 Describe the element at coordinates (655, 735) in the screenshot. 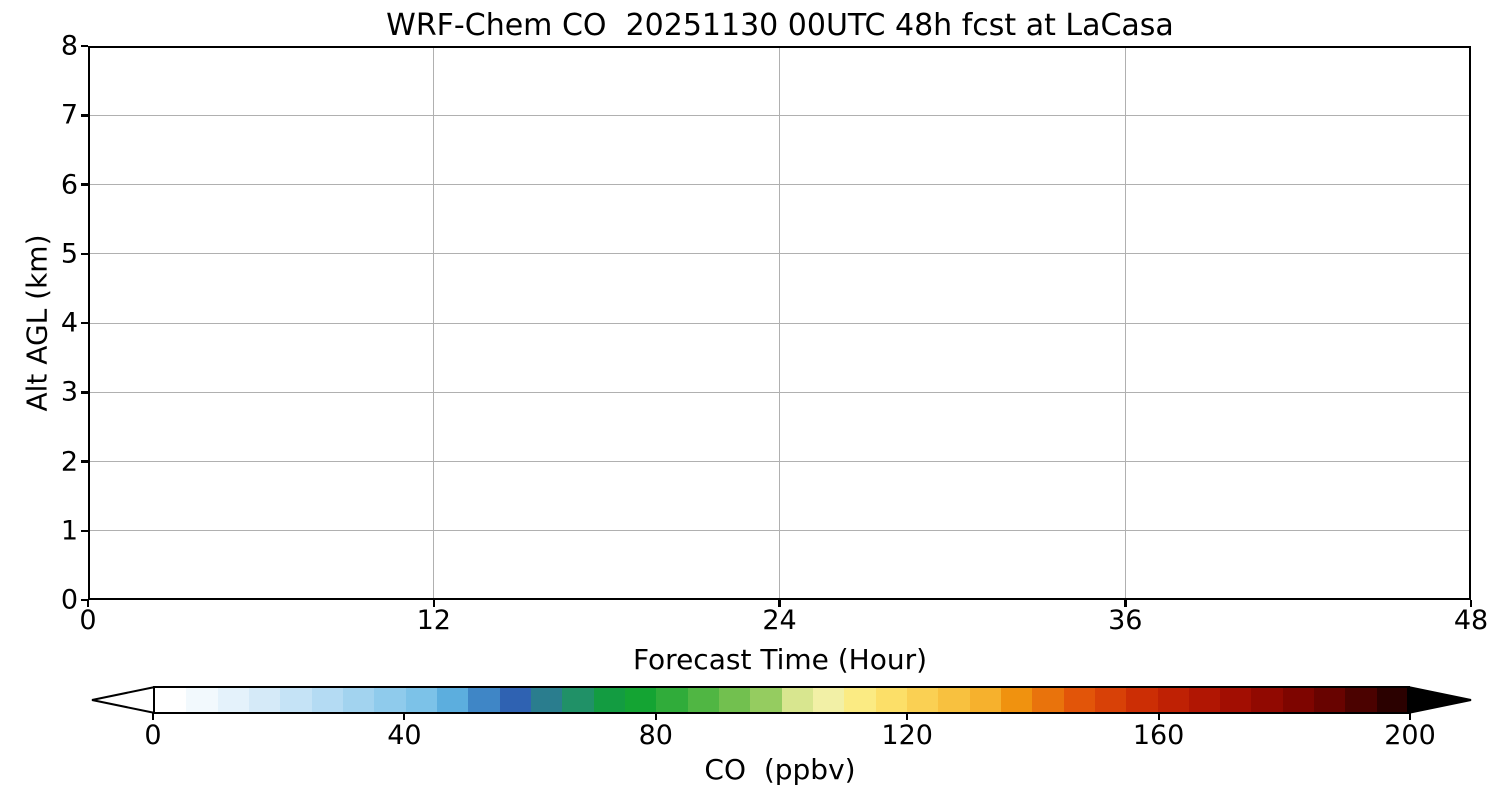

I see `colorbar-tick-label: 80` at that location.